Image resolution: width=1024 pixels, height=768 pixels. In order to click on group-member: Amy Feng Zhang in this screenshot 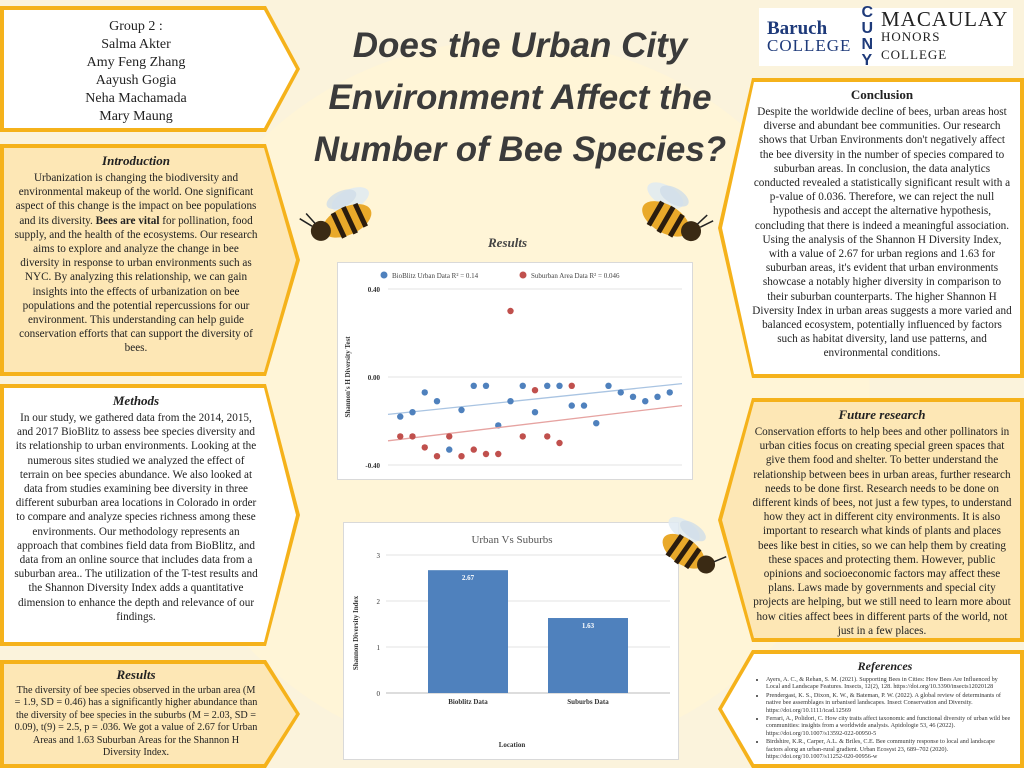, I will do `click(136, 62)`.